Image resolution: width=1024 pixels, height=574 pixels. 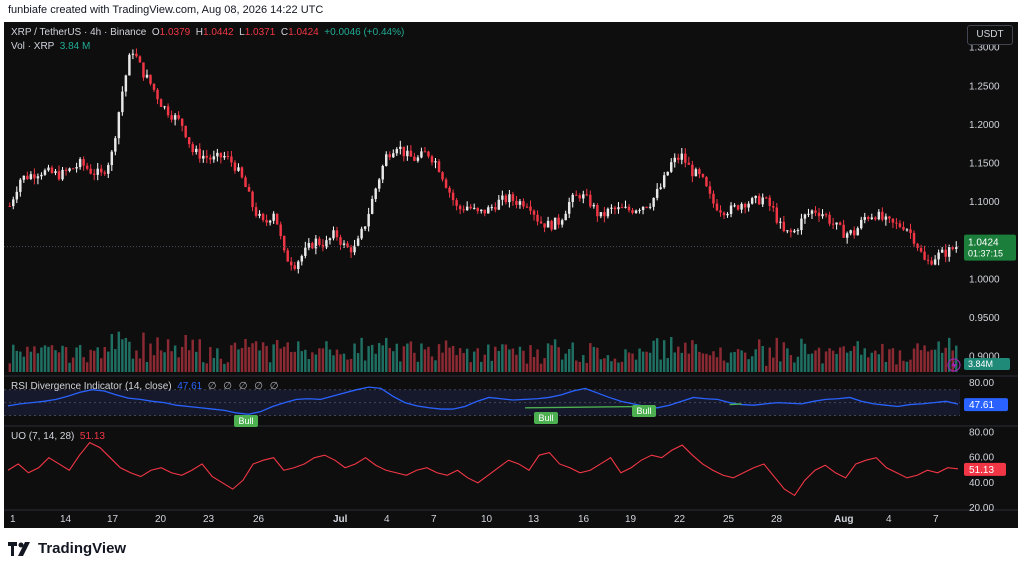 I want to click on rsi-empty-circles: ∅ ∅ ∅ ∅ ∅, so click(x=244, y=386).